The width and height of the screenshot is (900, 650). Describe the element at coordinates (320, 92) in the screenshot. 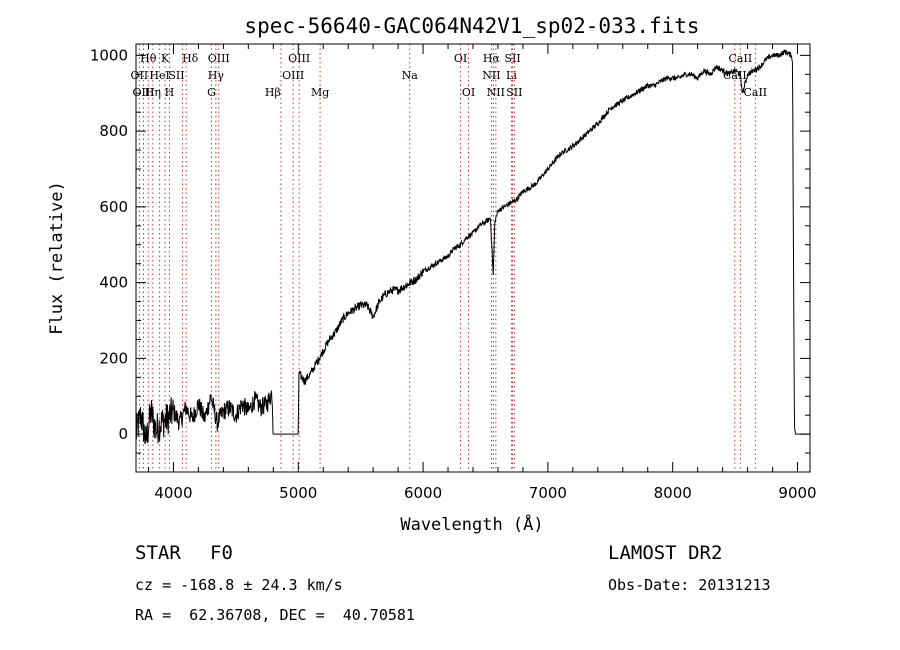

I see `line-label-23: Mg` at that location.